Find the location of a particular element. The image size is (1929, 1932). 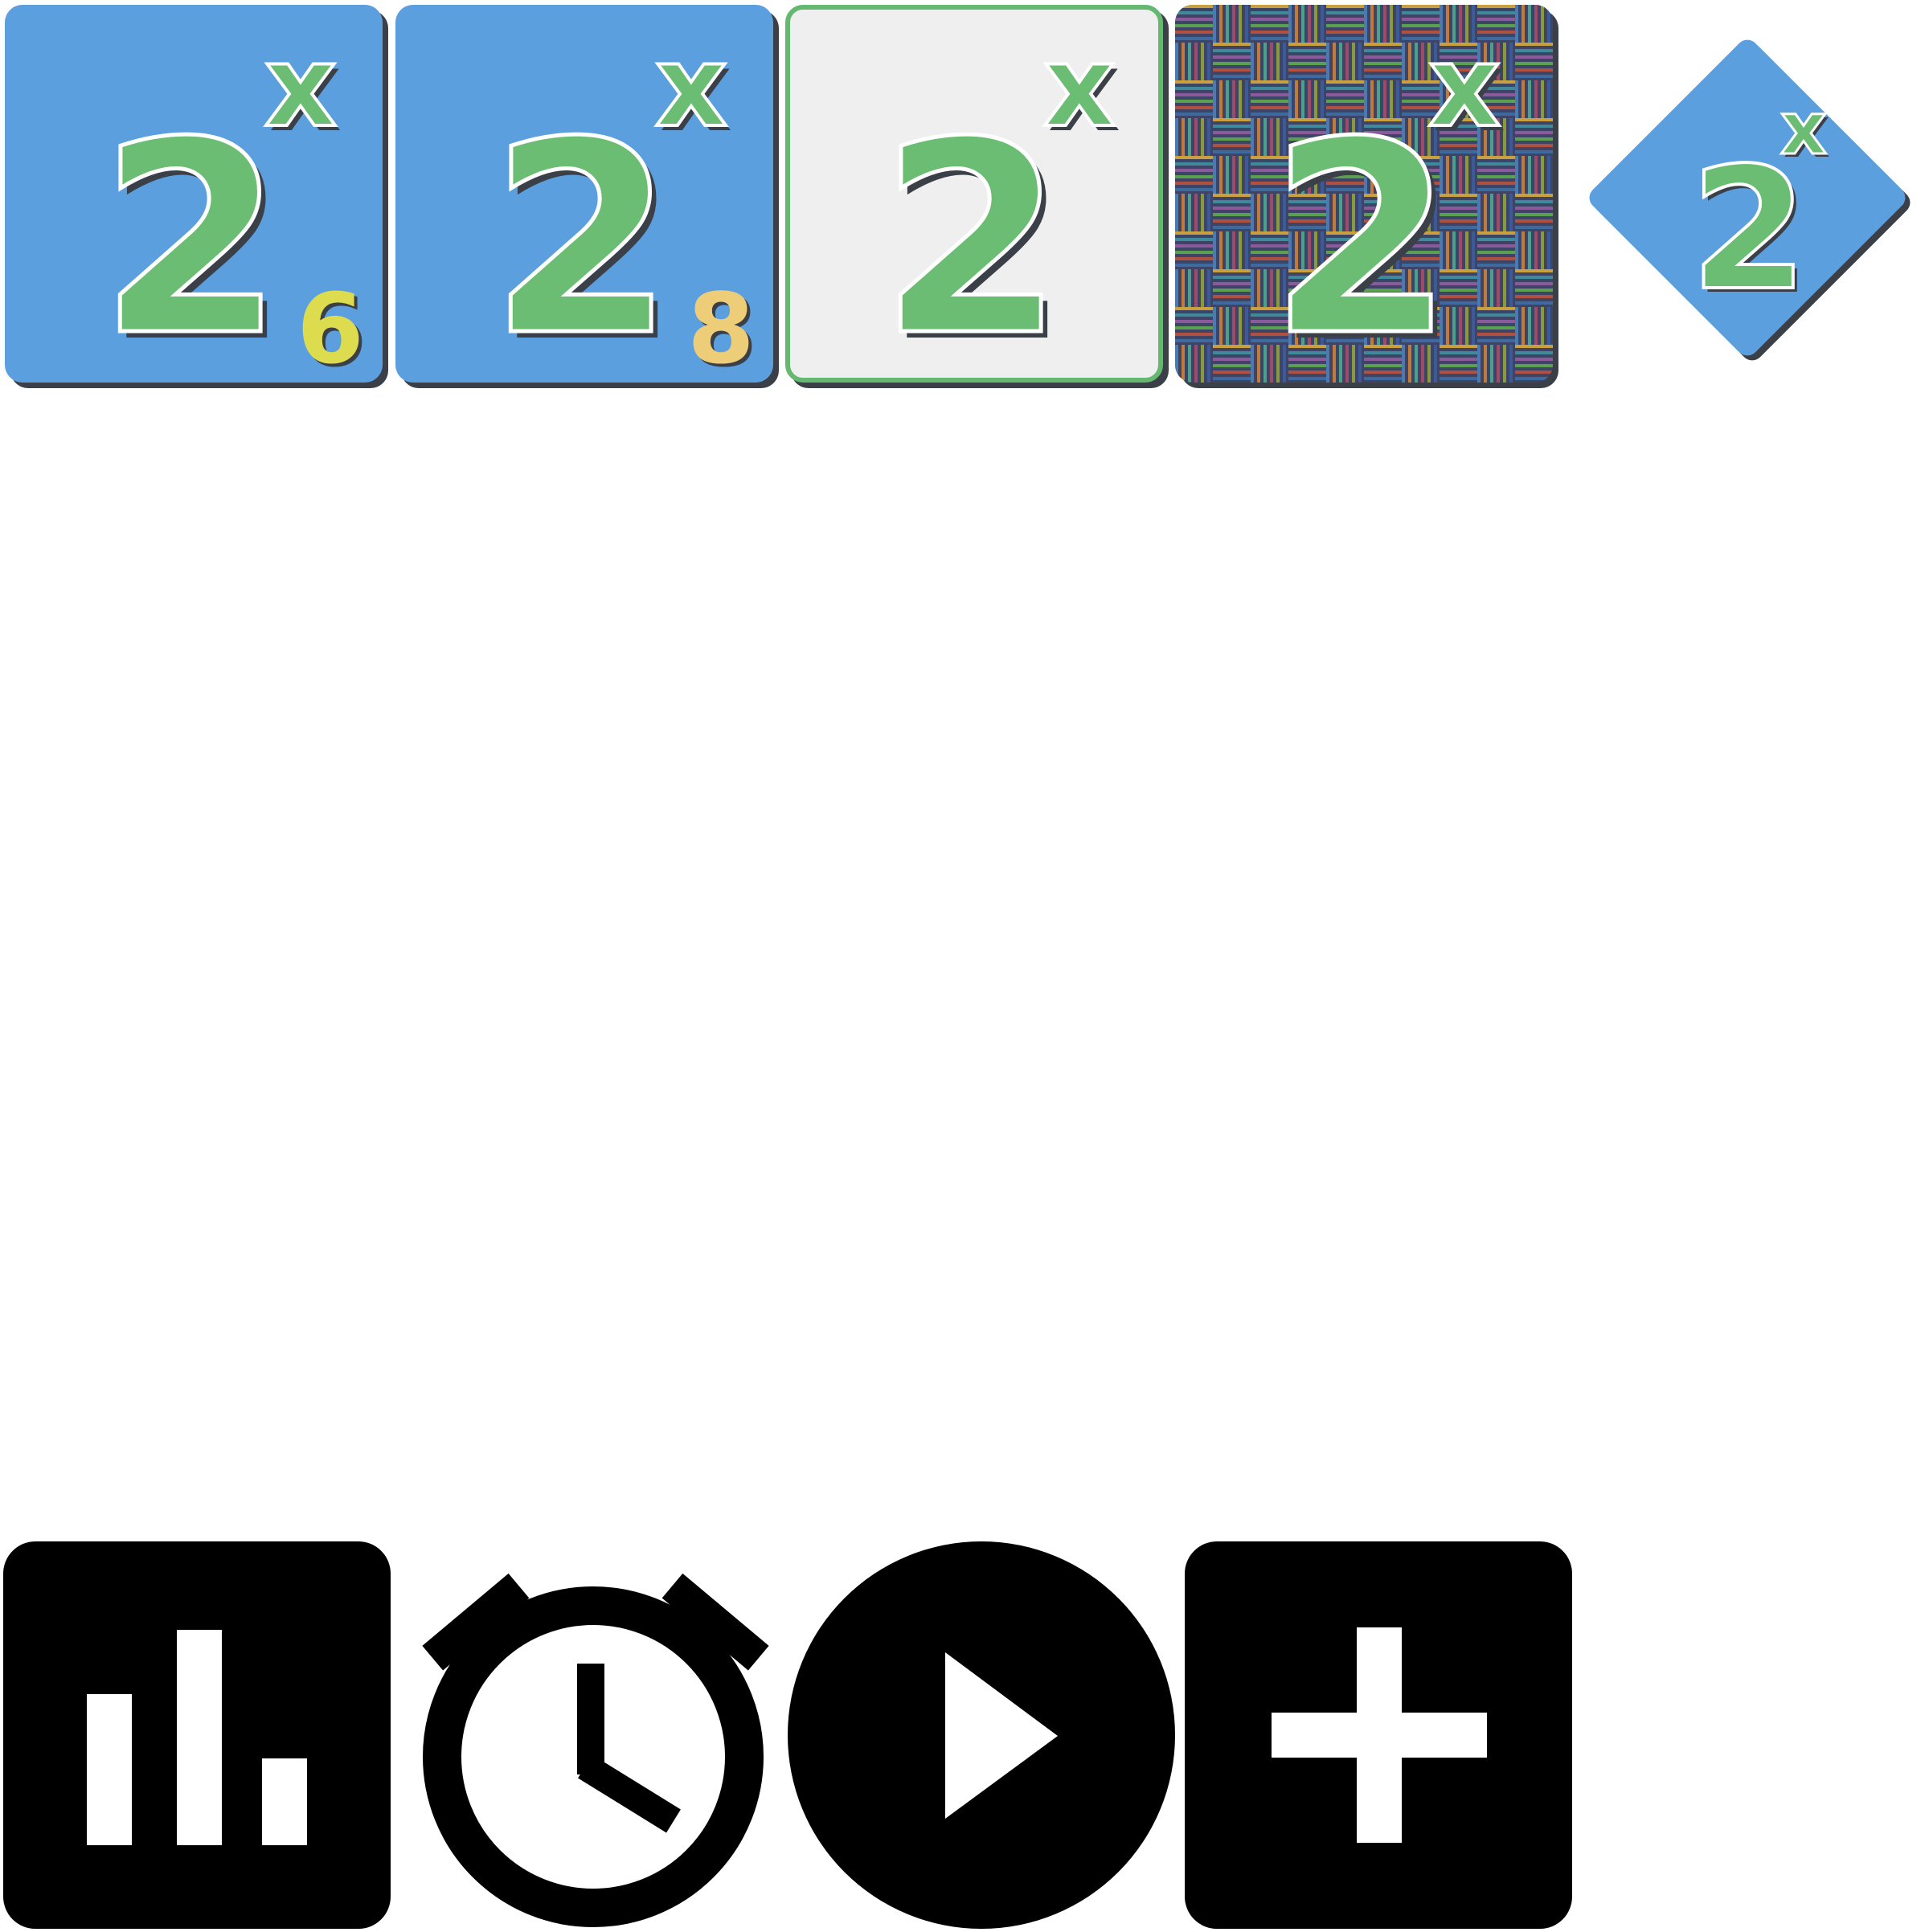

two-power-x-diamond-icon: 2 2 x x is located at coordinates (1750, 200).